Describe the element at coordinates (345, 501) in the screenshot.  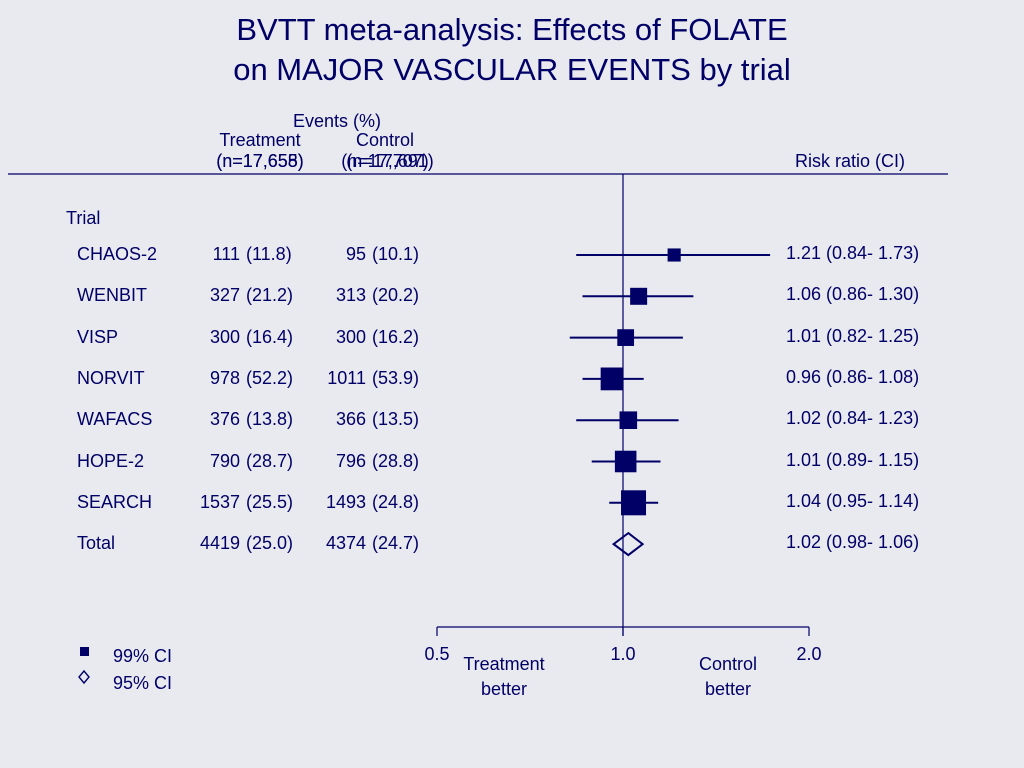
I see `control-events-search: 1493` at that location.